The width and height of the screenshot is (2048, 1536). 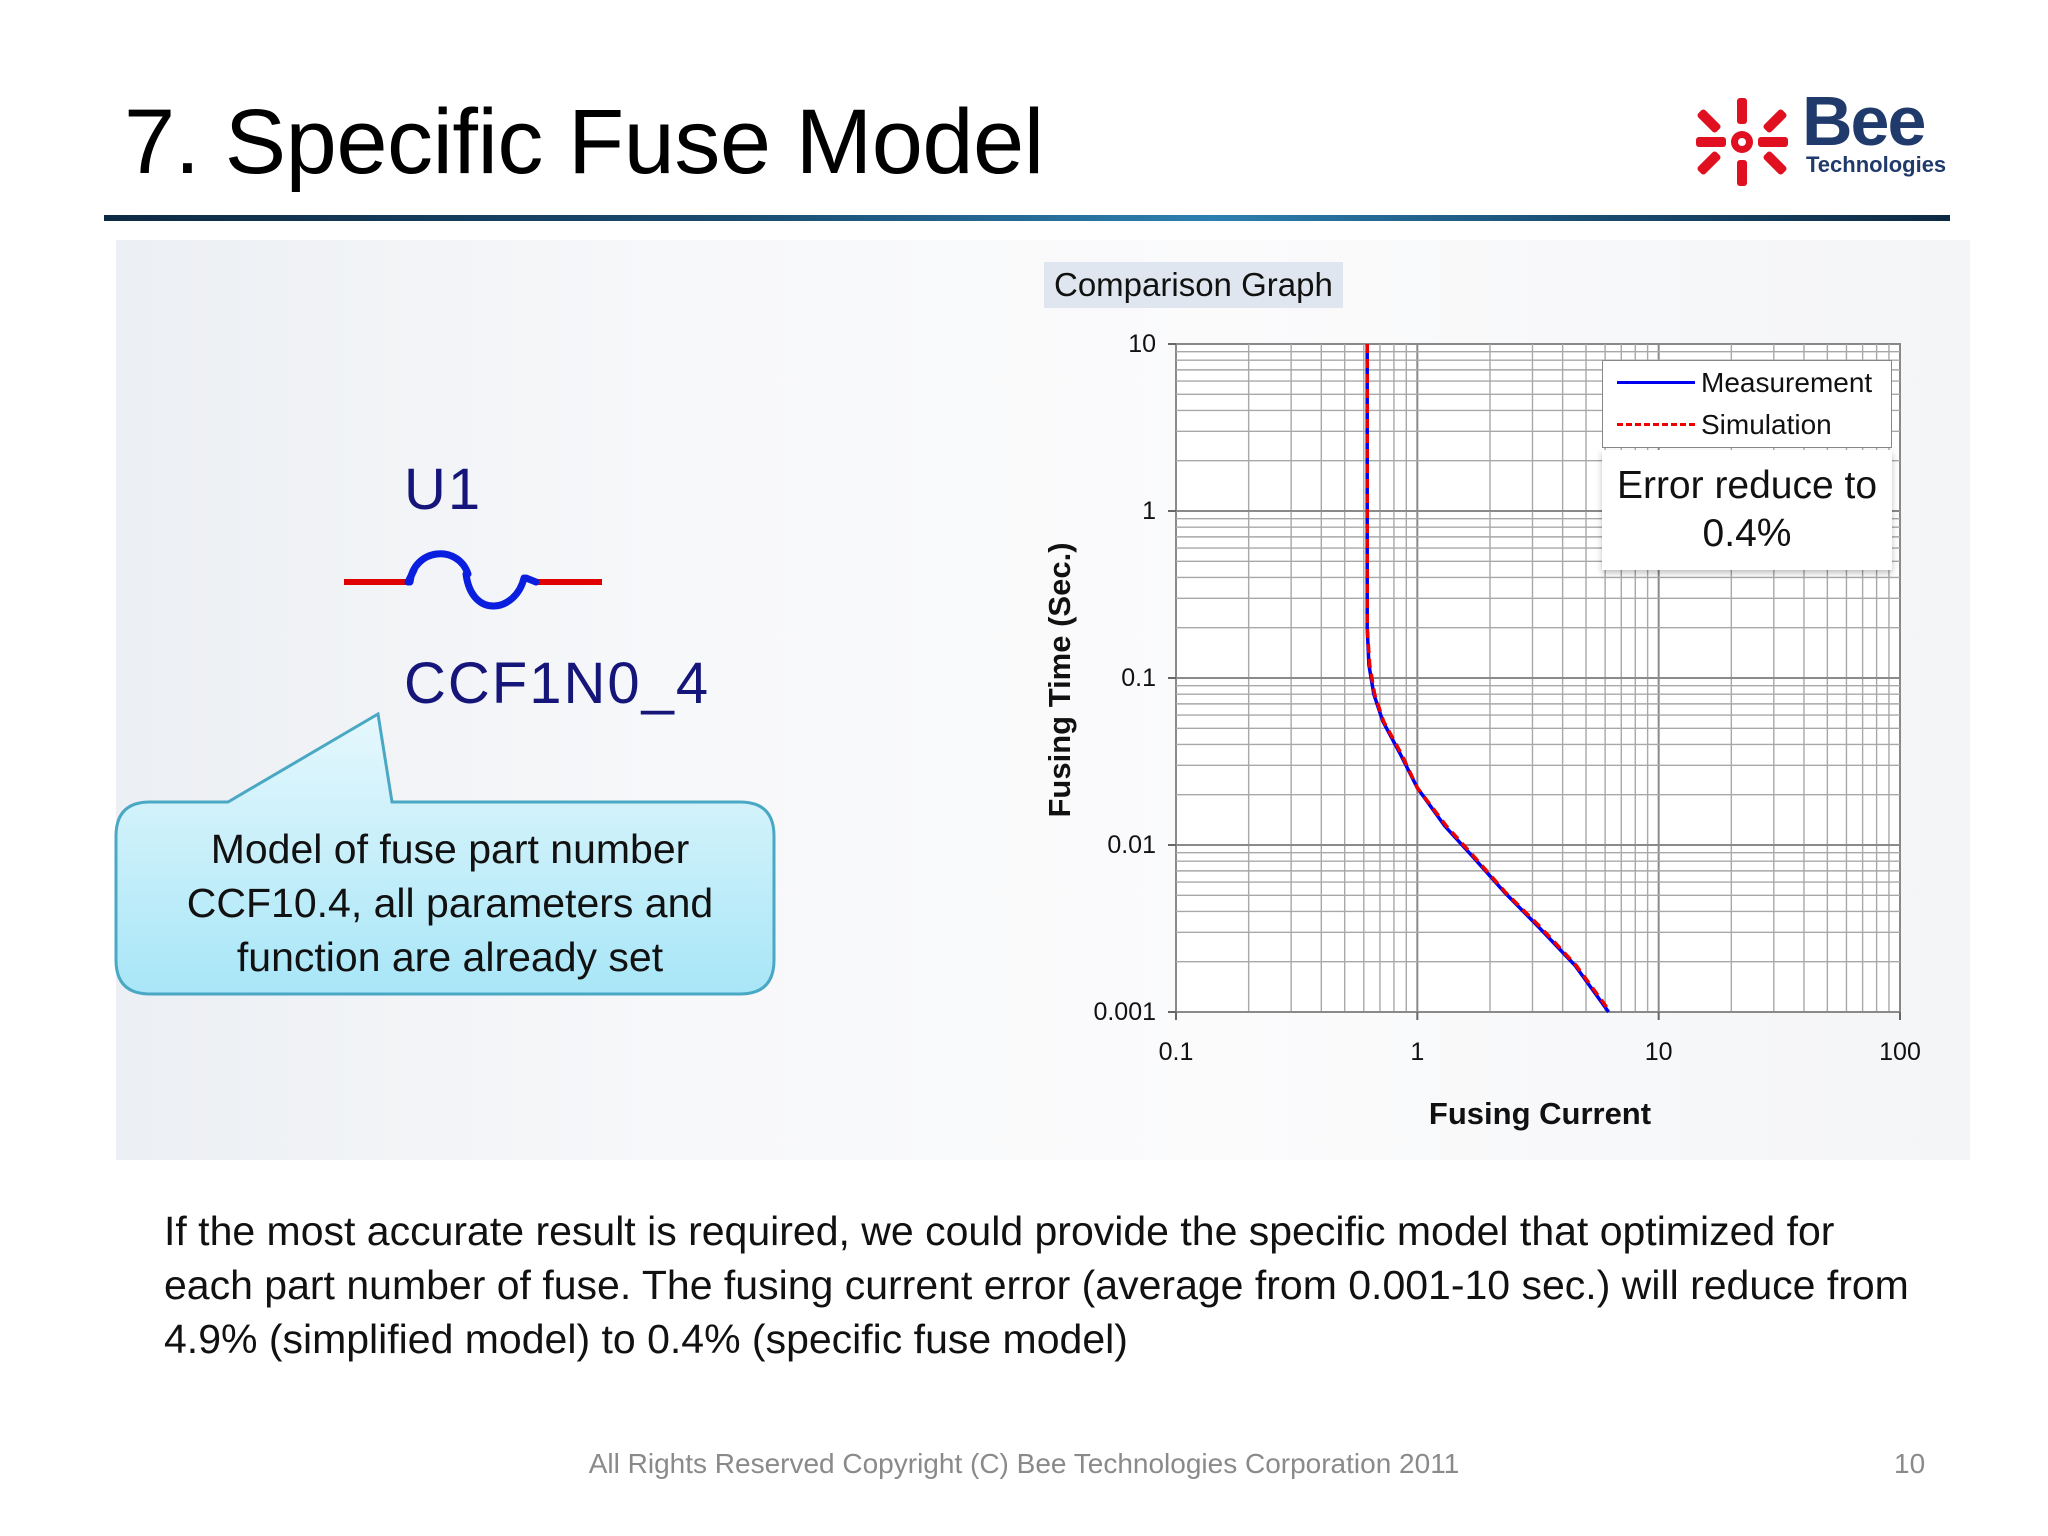 I want to click on legend-label-measurement: Measurement, so click(x=1787, y=382).